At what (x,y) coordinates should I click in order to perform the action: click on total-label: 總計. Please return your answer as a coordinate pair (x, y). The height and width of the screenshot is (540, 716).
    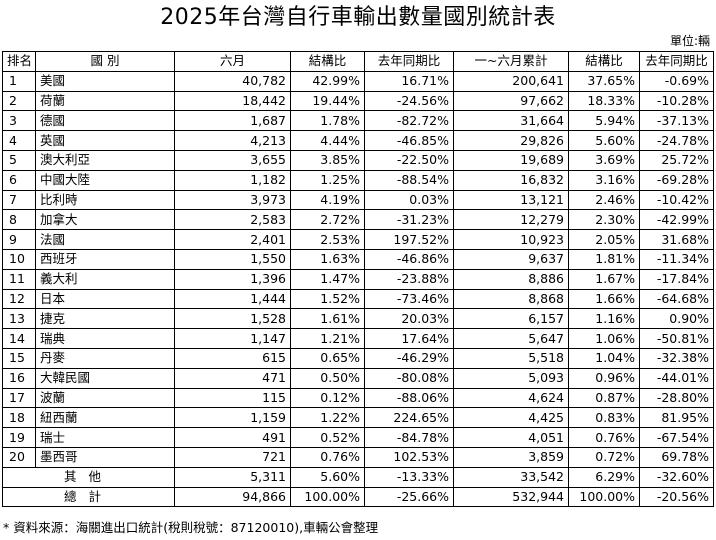
    Looking at the image, I should click on (88, 497).